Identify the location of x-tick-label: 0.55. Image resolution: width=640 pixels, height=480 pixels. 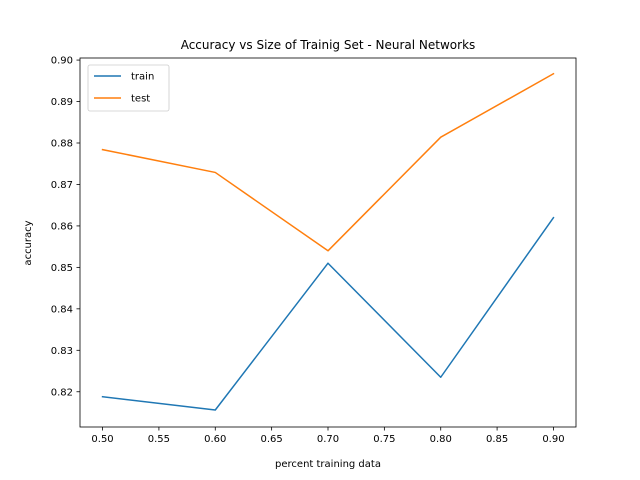
(159, 439).